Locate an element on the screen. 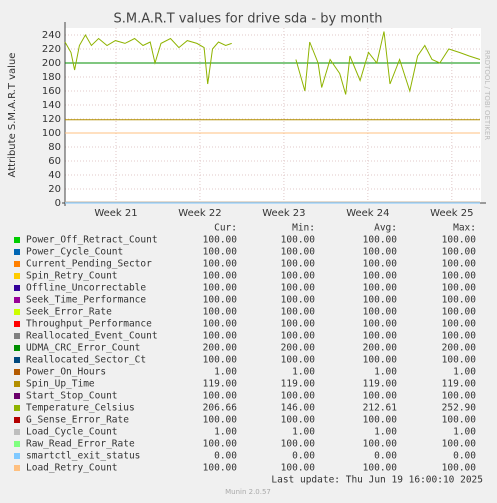  y-tick-label: 40 is located at coordinates (54, 175).